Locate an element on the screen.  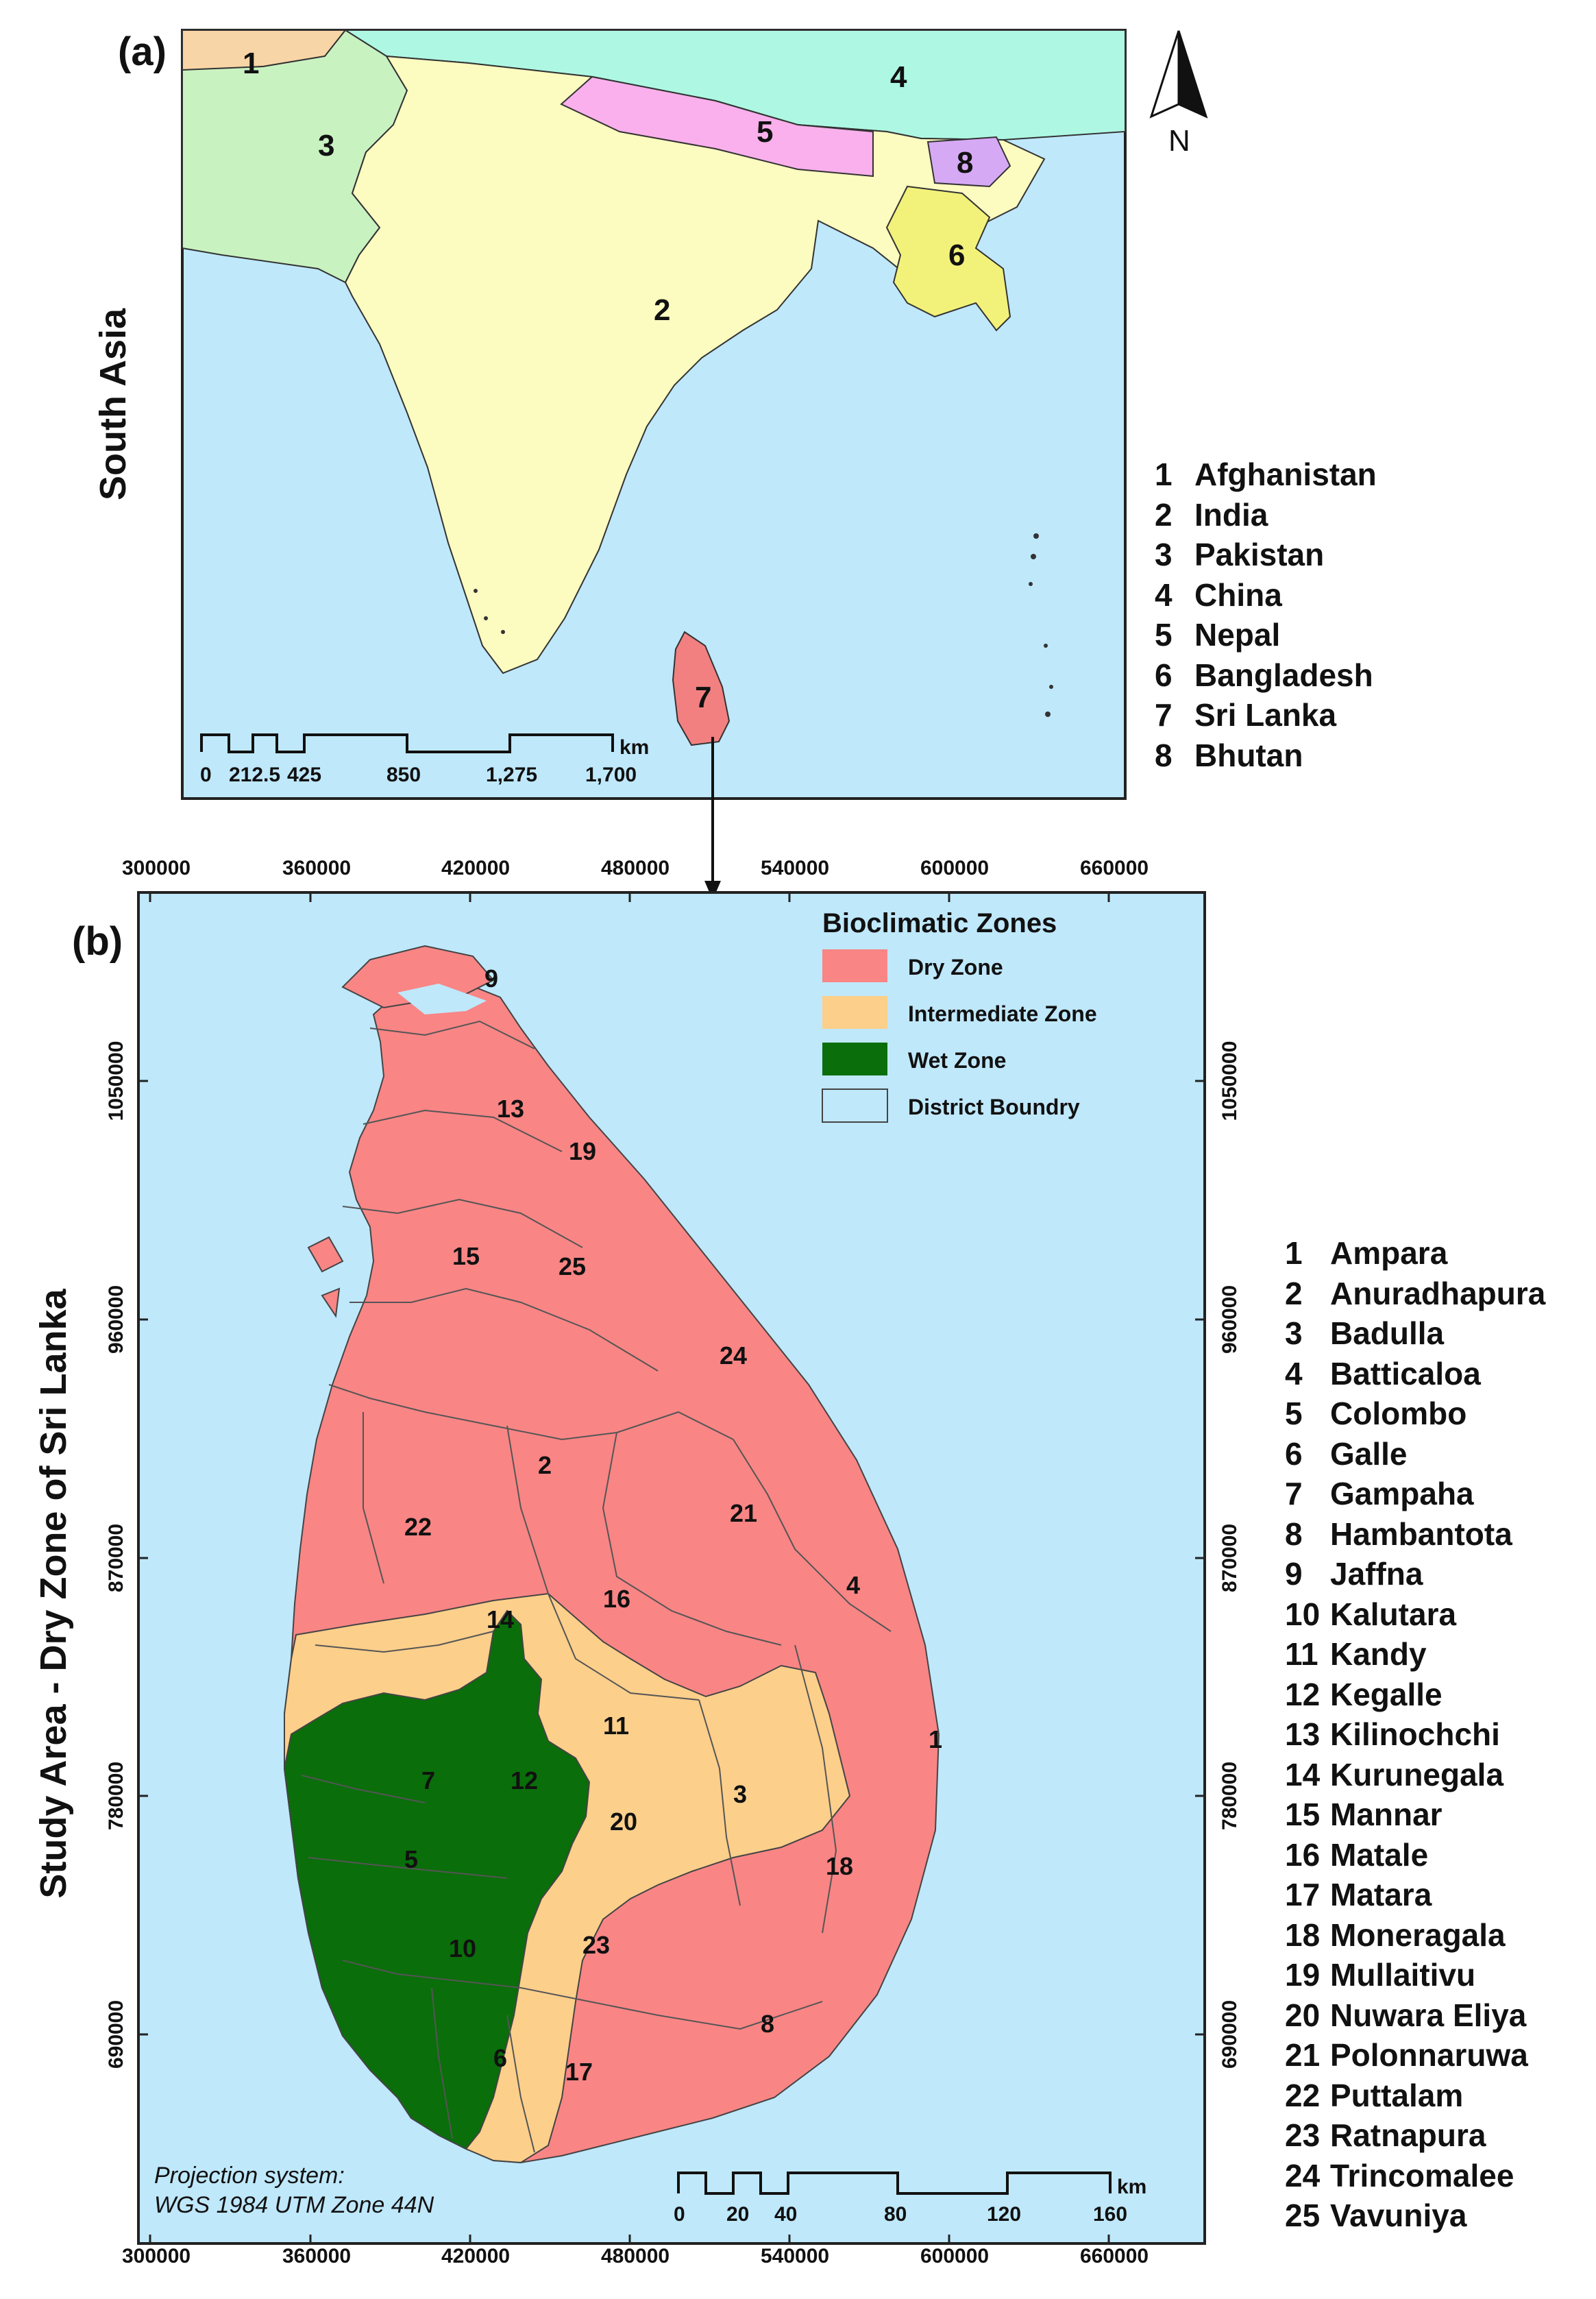
legend-district-name: Ratnapura is located at coordinates (1408, 2135).